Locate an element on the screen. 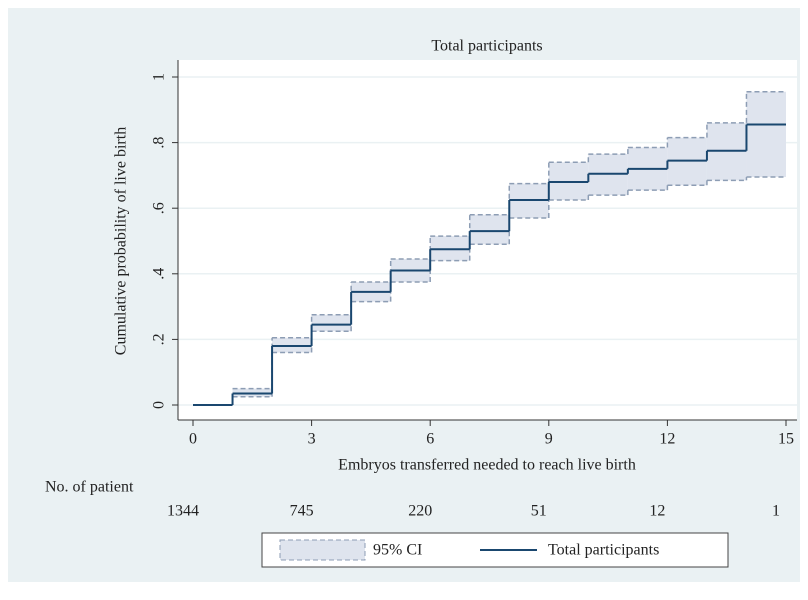  x-tick-label: 0 is located at coordinates (193, 439).